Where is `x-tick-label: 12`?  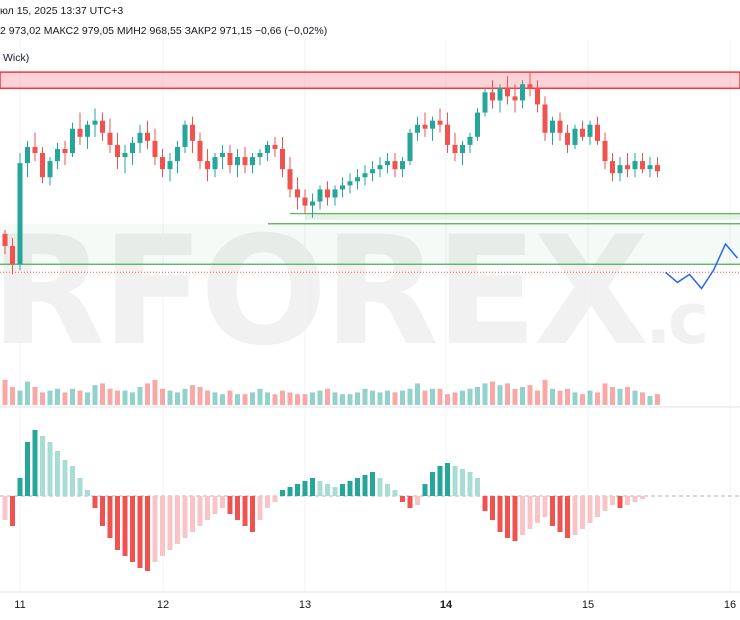
x-tick-label: 12 is located at coordinates (163, 605).